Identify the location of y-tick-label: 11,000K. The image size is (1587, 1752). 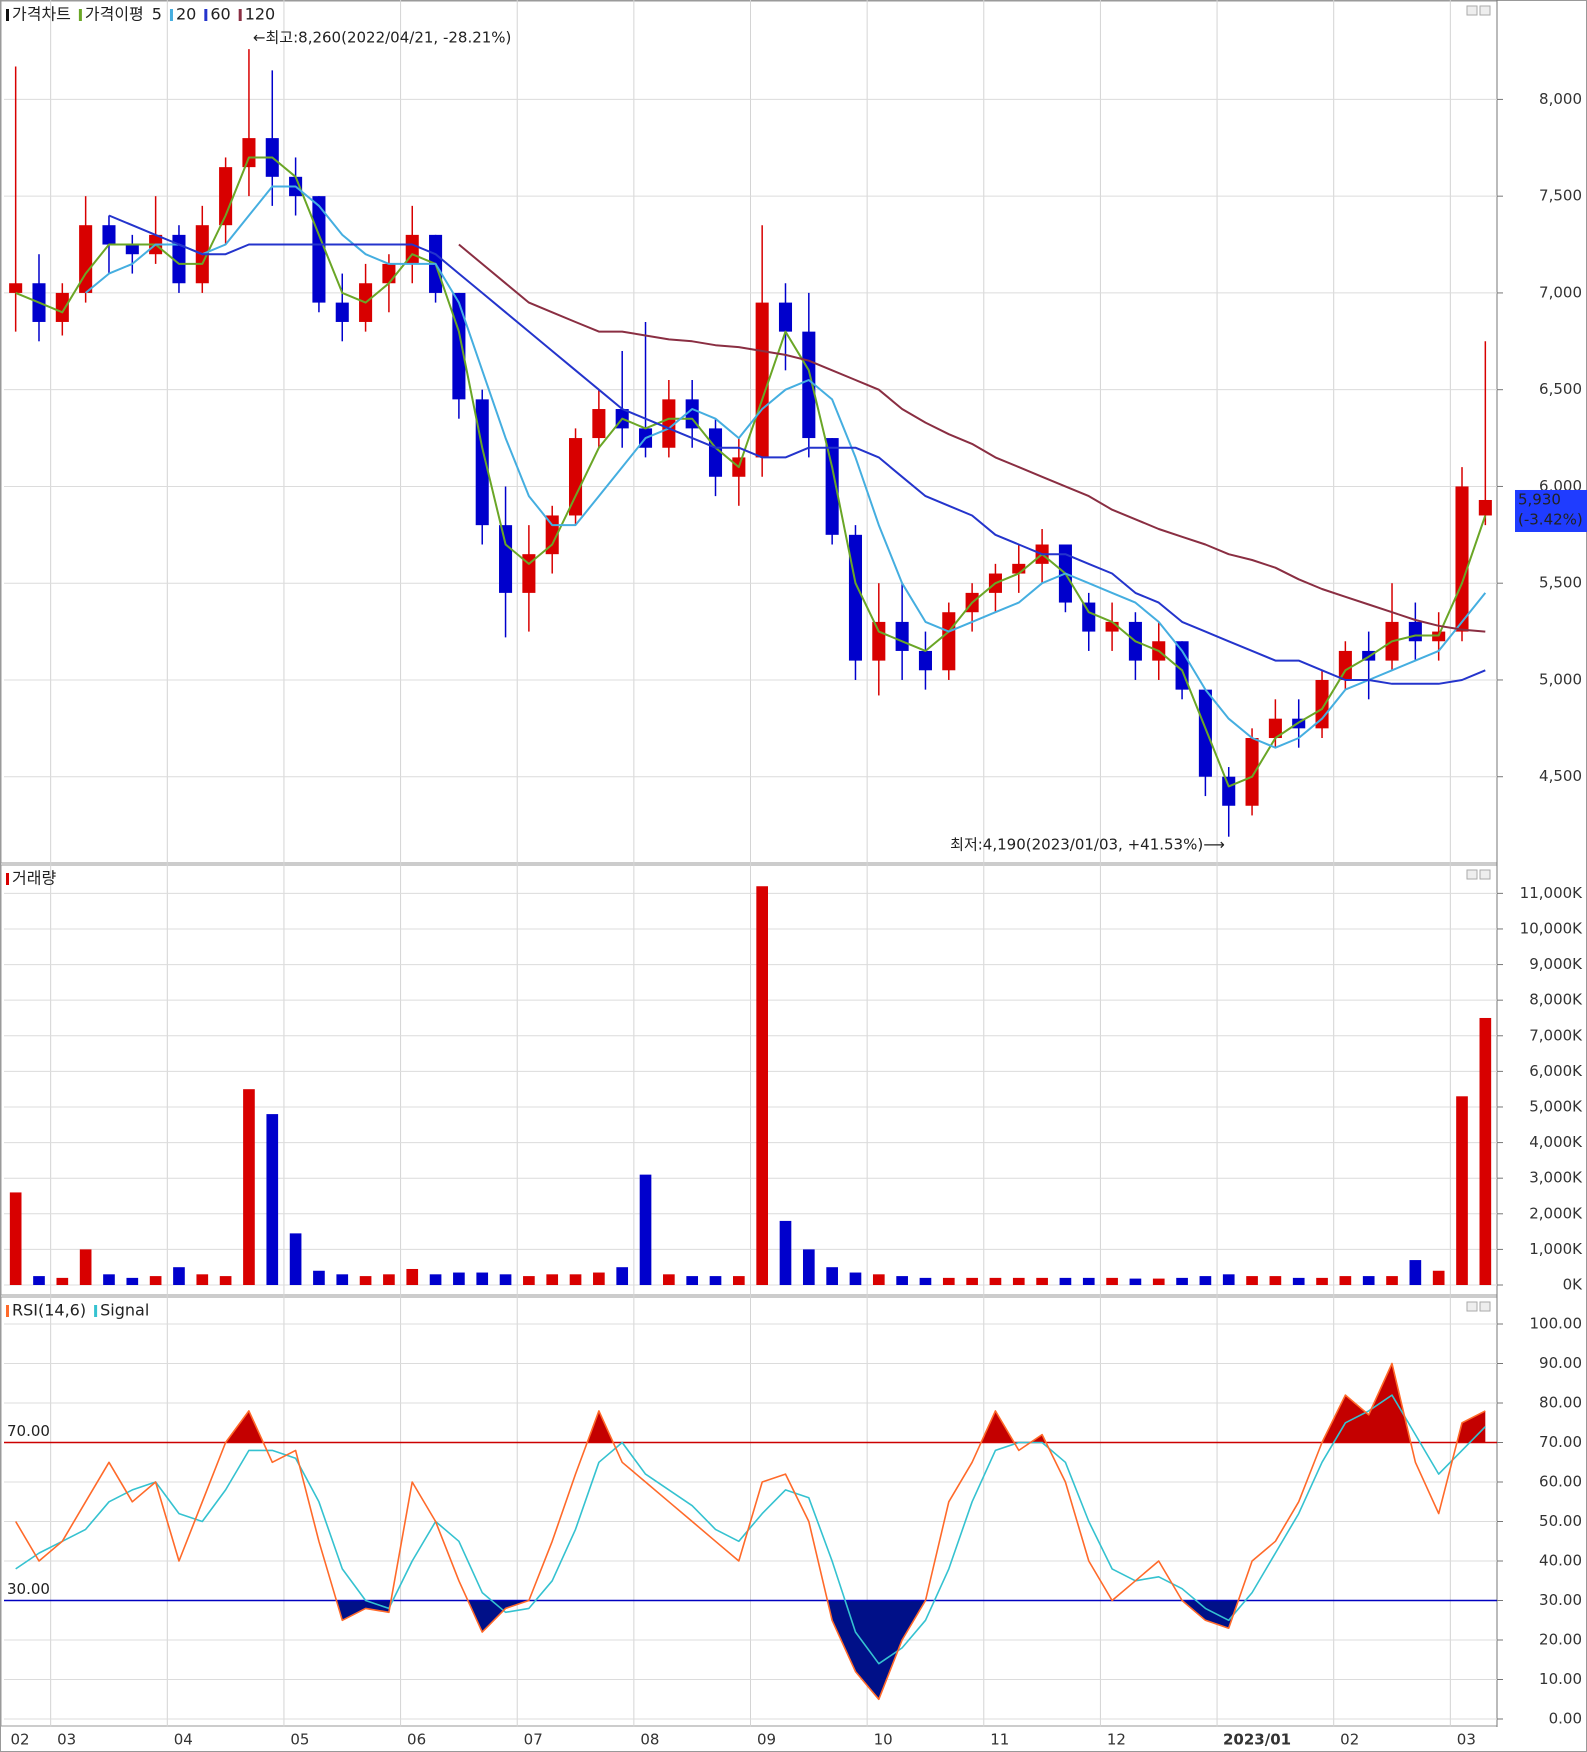
(1551, 893).